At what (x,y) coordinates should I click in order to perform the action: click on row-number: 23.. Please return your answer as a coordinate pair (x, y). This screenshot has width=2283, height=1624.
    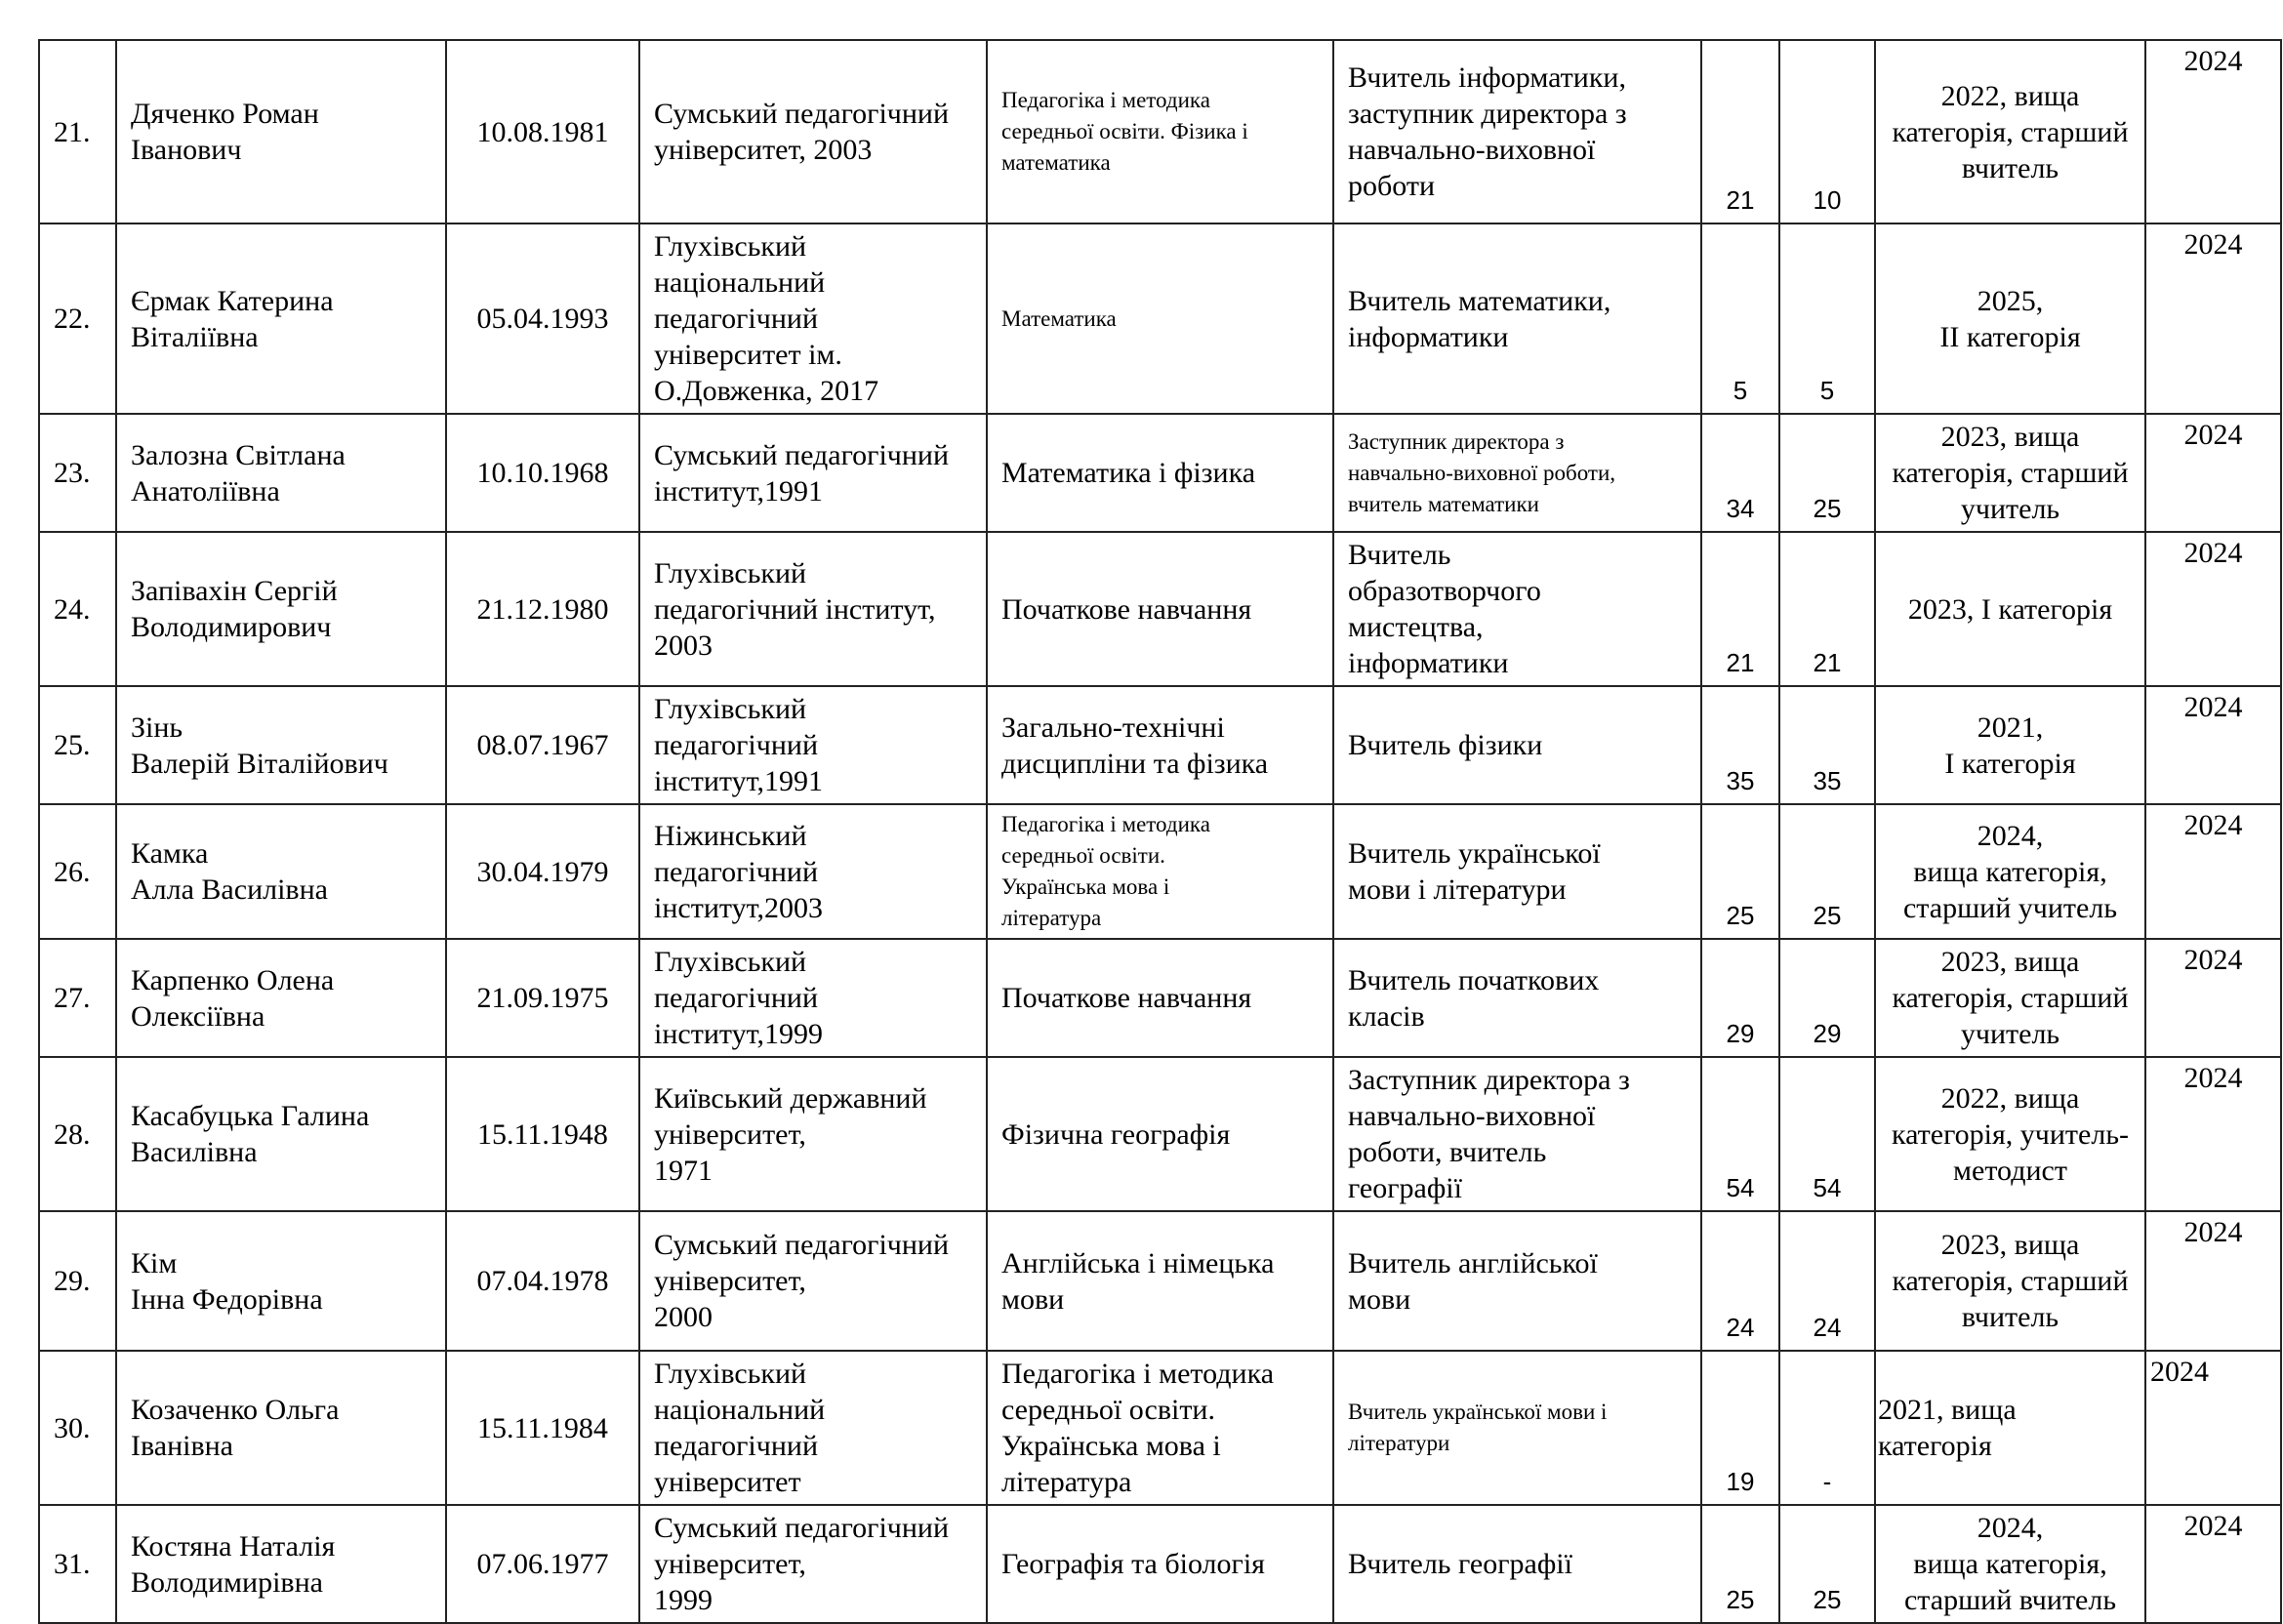
    Looking at the image, I should click on (77, 473).